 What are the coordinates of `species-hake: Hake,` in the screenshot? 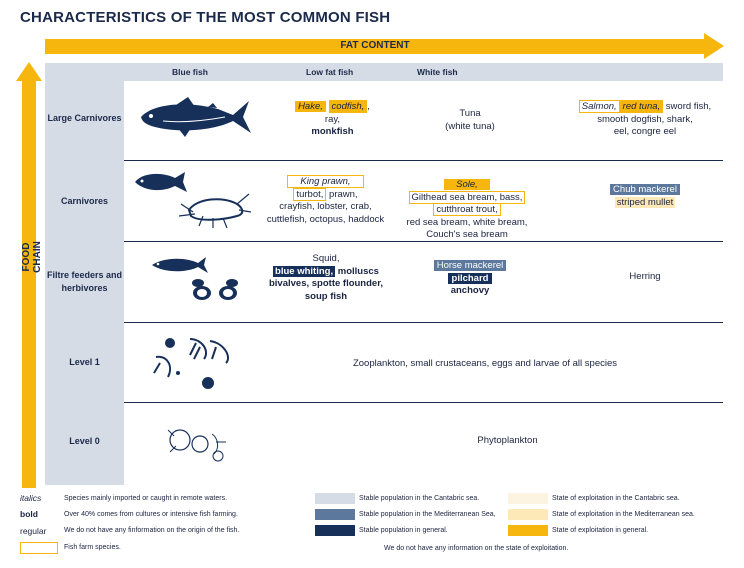 It's located at (310, 106).